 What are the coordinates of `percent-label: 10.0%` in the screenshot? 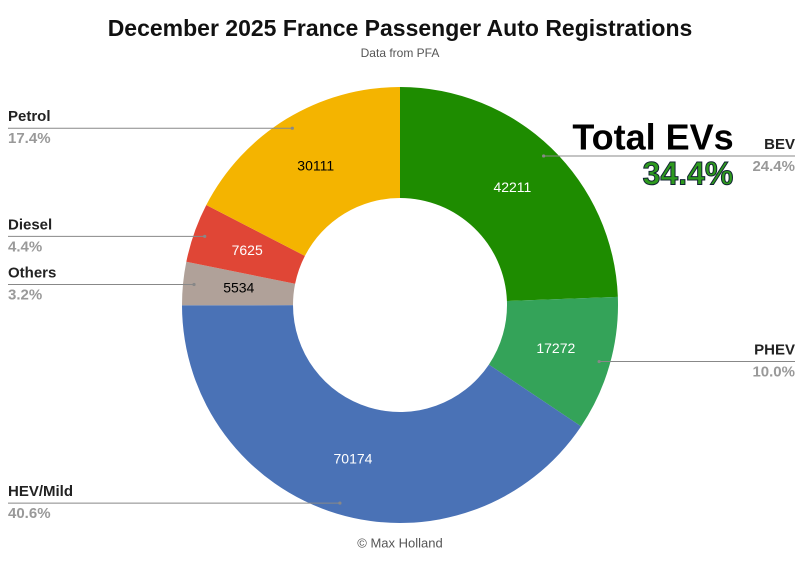 It's located at (773, 372).